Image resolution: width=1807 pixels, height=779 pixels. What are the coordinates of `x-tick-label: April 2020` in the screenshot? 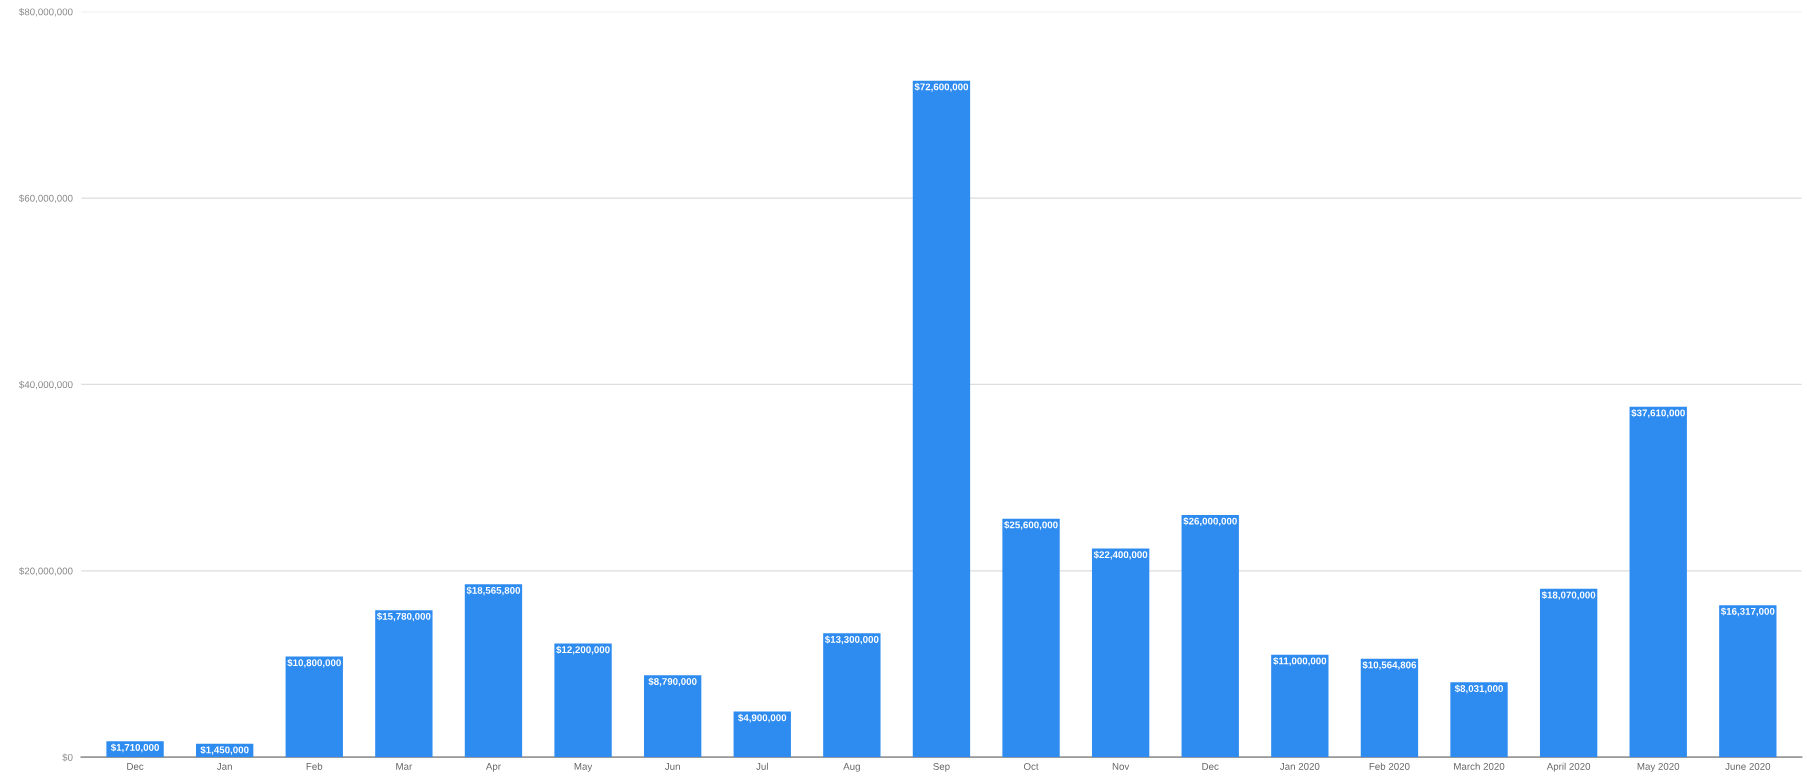 It's located at (1568, 767).